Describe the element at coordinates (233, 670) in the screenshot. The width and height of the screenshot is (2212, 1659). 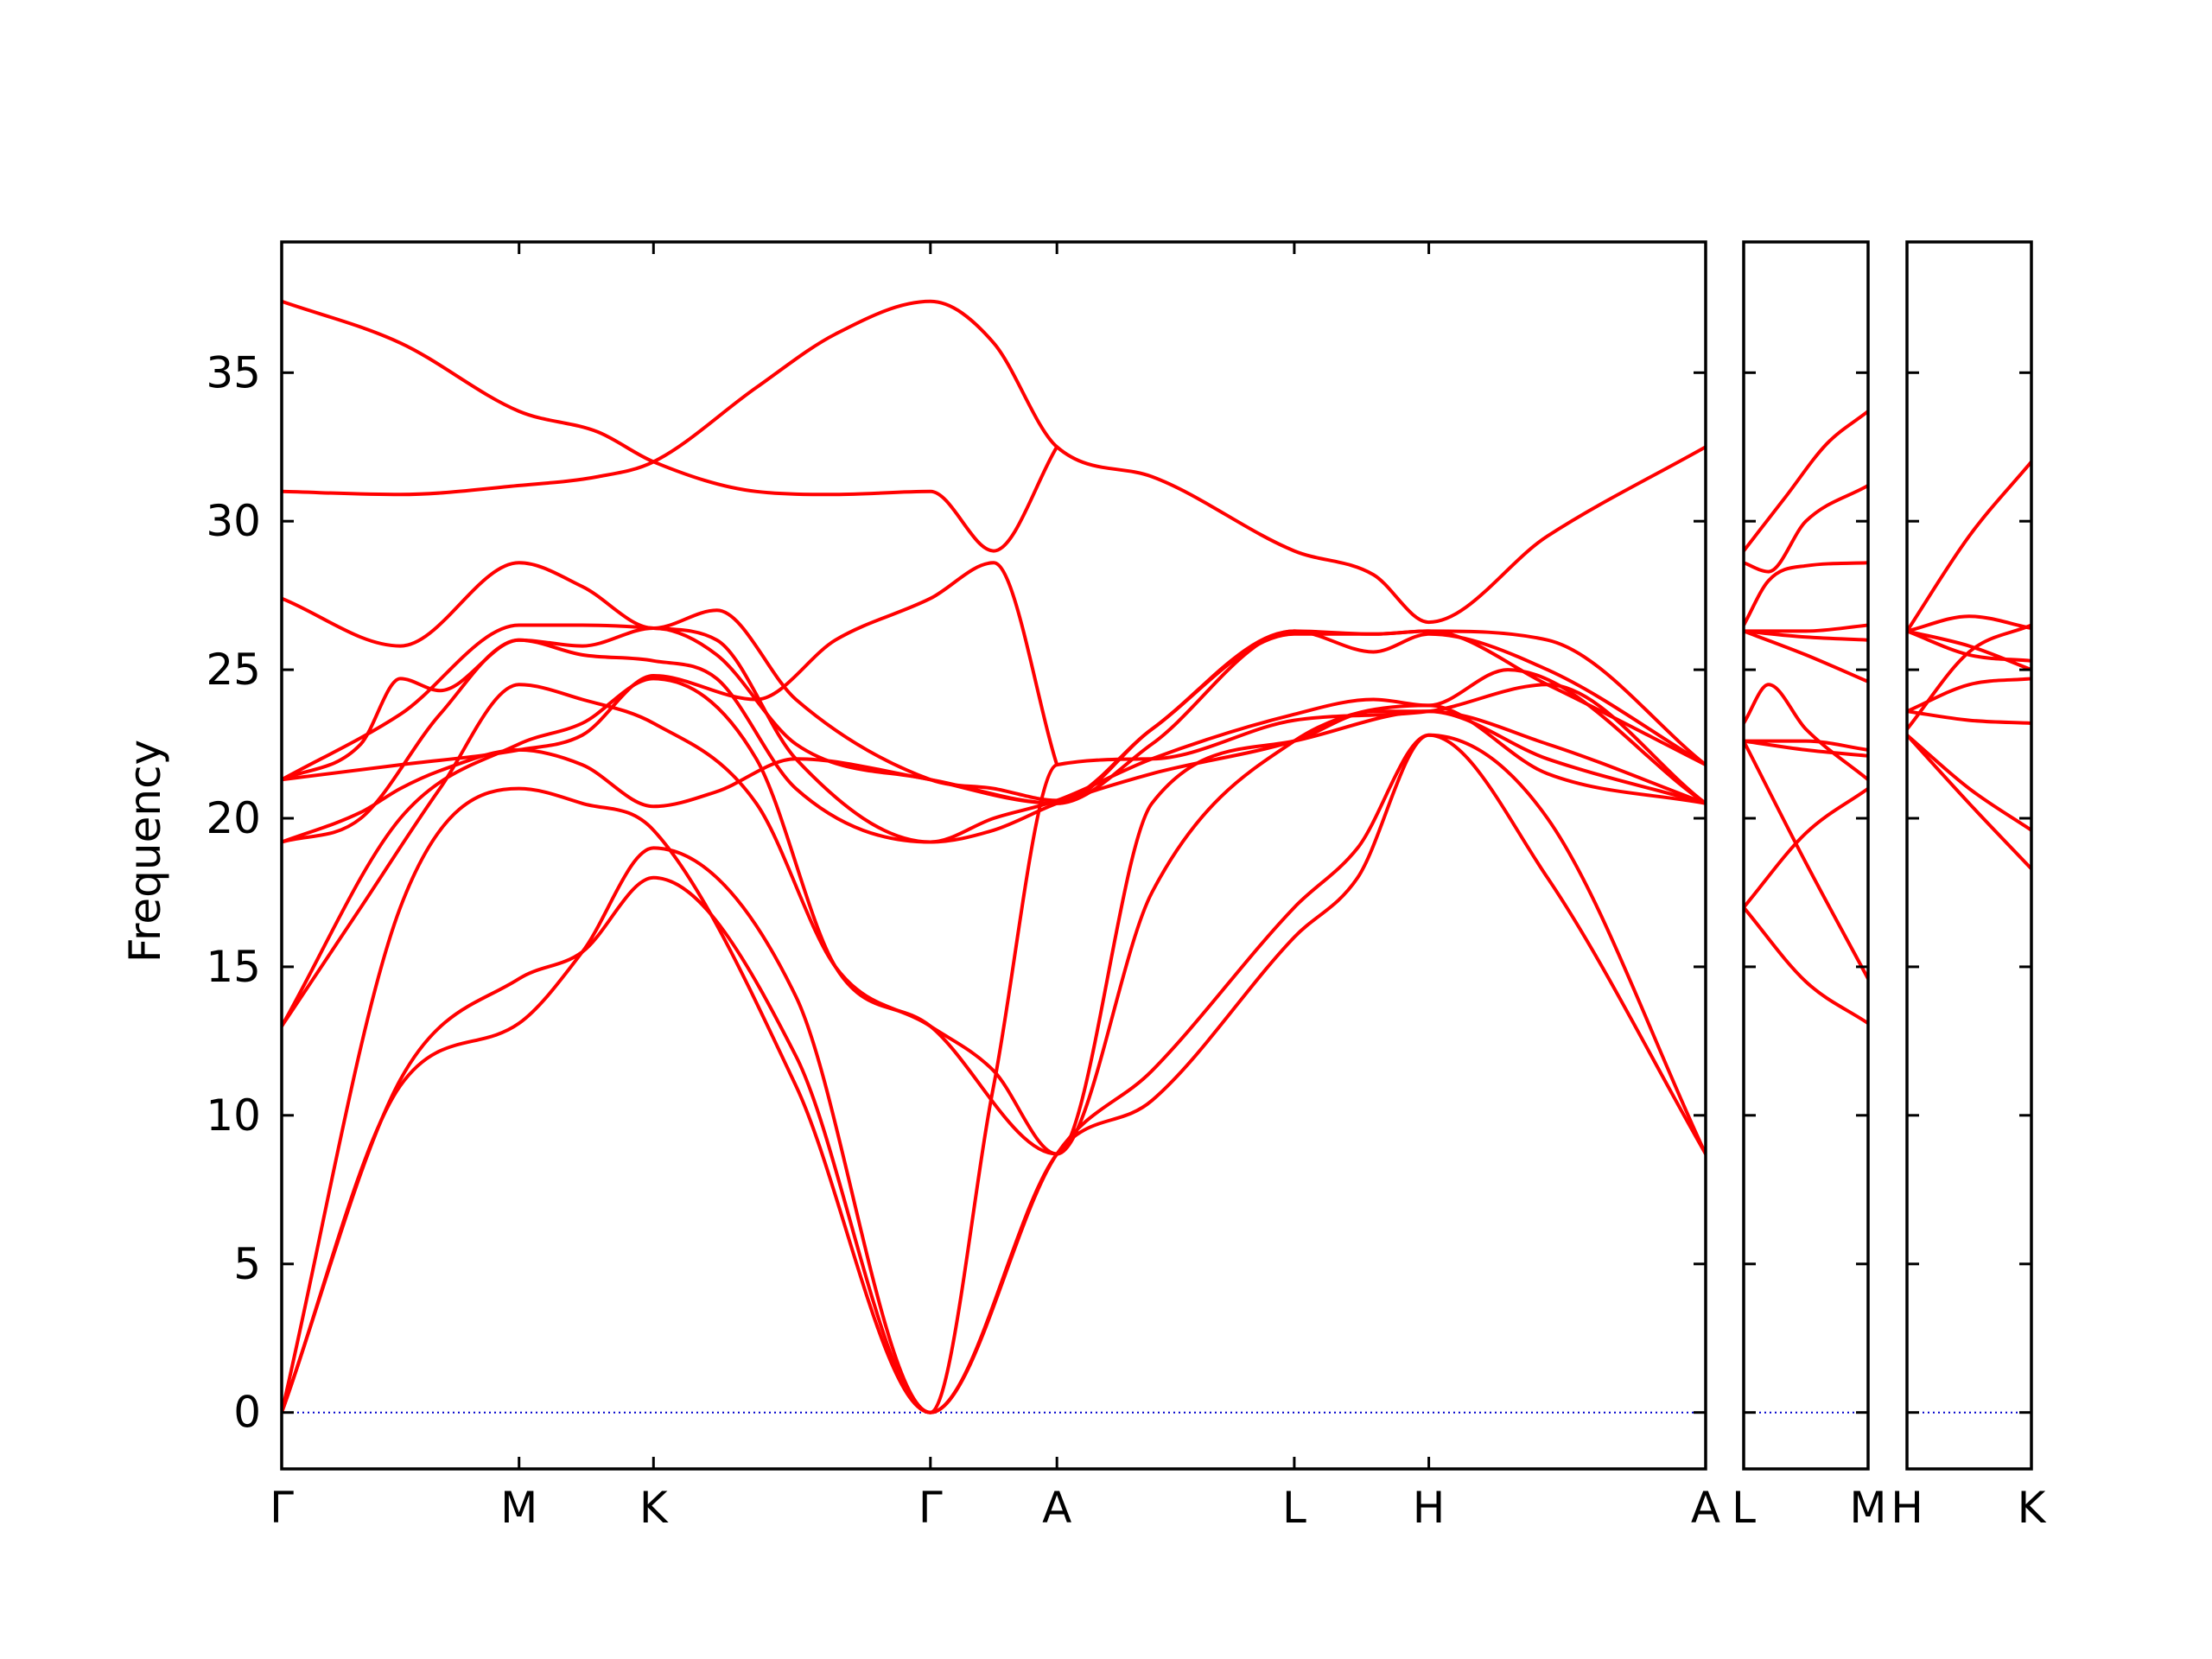
I see `y-tick-label: 25` at that location.